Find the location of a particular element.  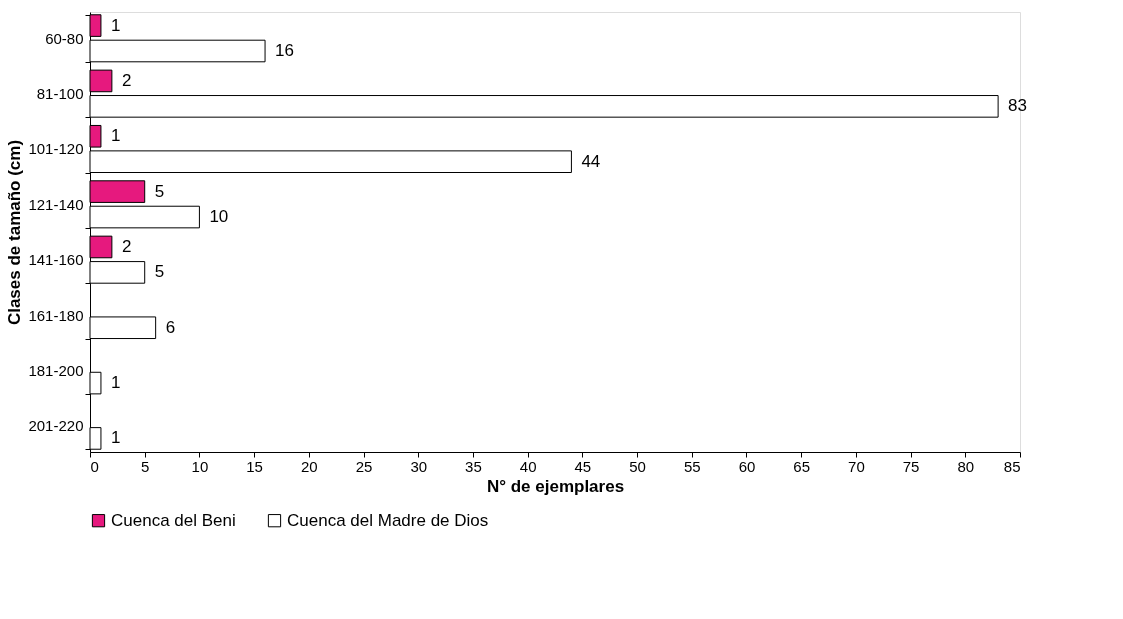

x-tick-label: 65 is located at coordinates (802, 466).